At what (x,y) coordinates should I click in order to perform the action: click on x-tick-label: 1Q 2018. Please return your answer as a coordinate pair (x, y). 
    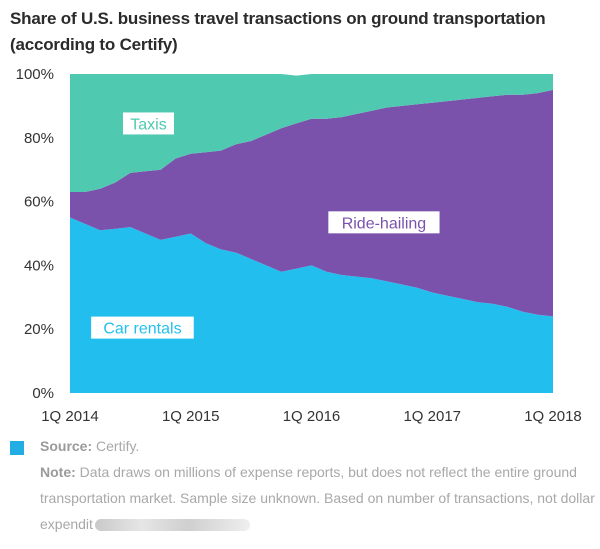
    Looking at the image, I should click on (553, 416).